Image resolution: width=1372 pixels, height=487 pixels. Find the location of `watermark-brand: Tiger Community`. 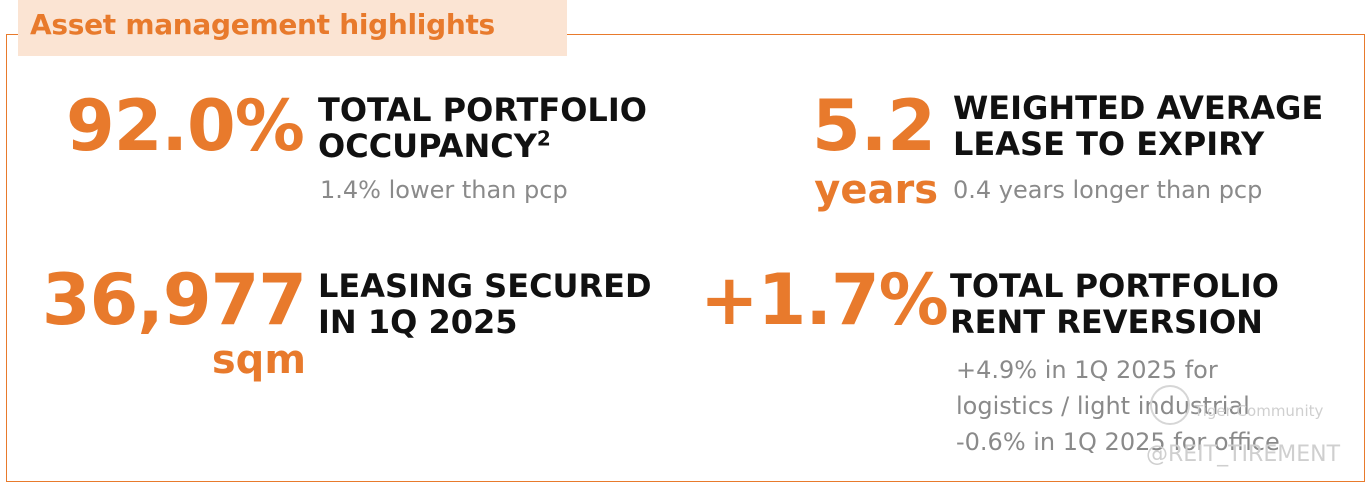

watermark-brand: Tiger Community is located at coordinates (1259, 411).